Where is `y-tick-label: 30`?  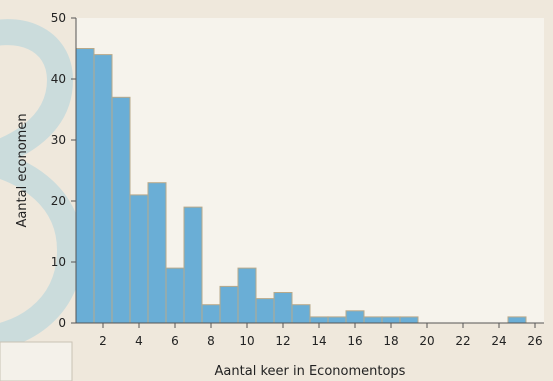
y-tick-label: 30 is located at coordinates (58, 140).